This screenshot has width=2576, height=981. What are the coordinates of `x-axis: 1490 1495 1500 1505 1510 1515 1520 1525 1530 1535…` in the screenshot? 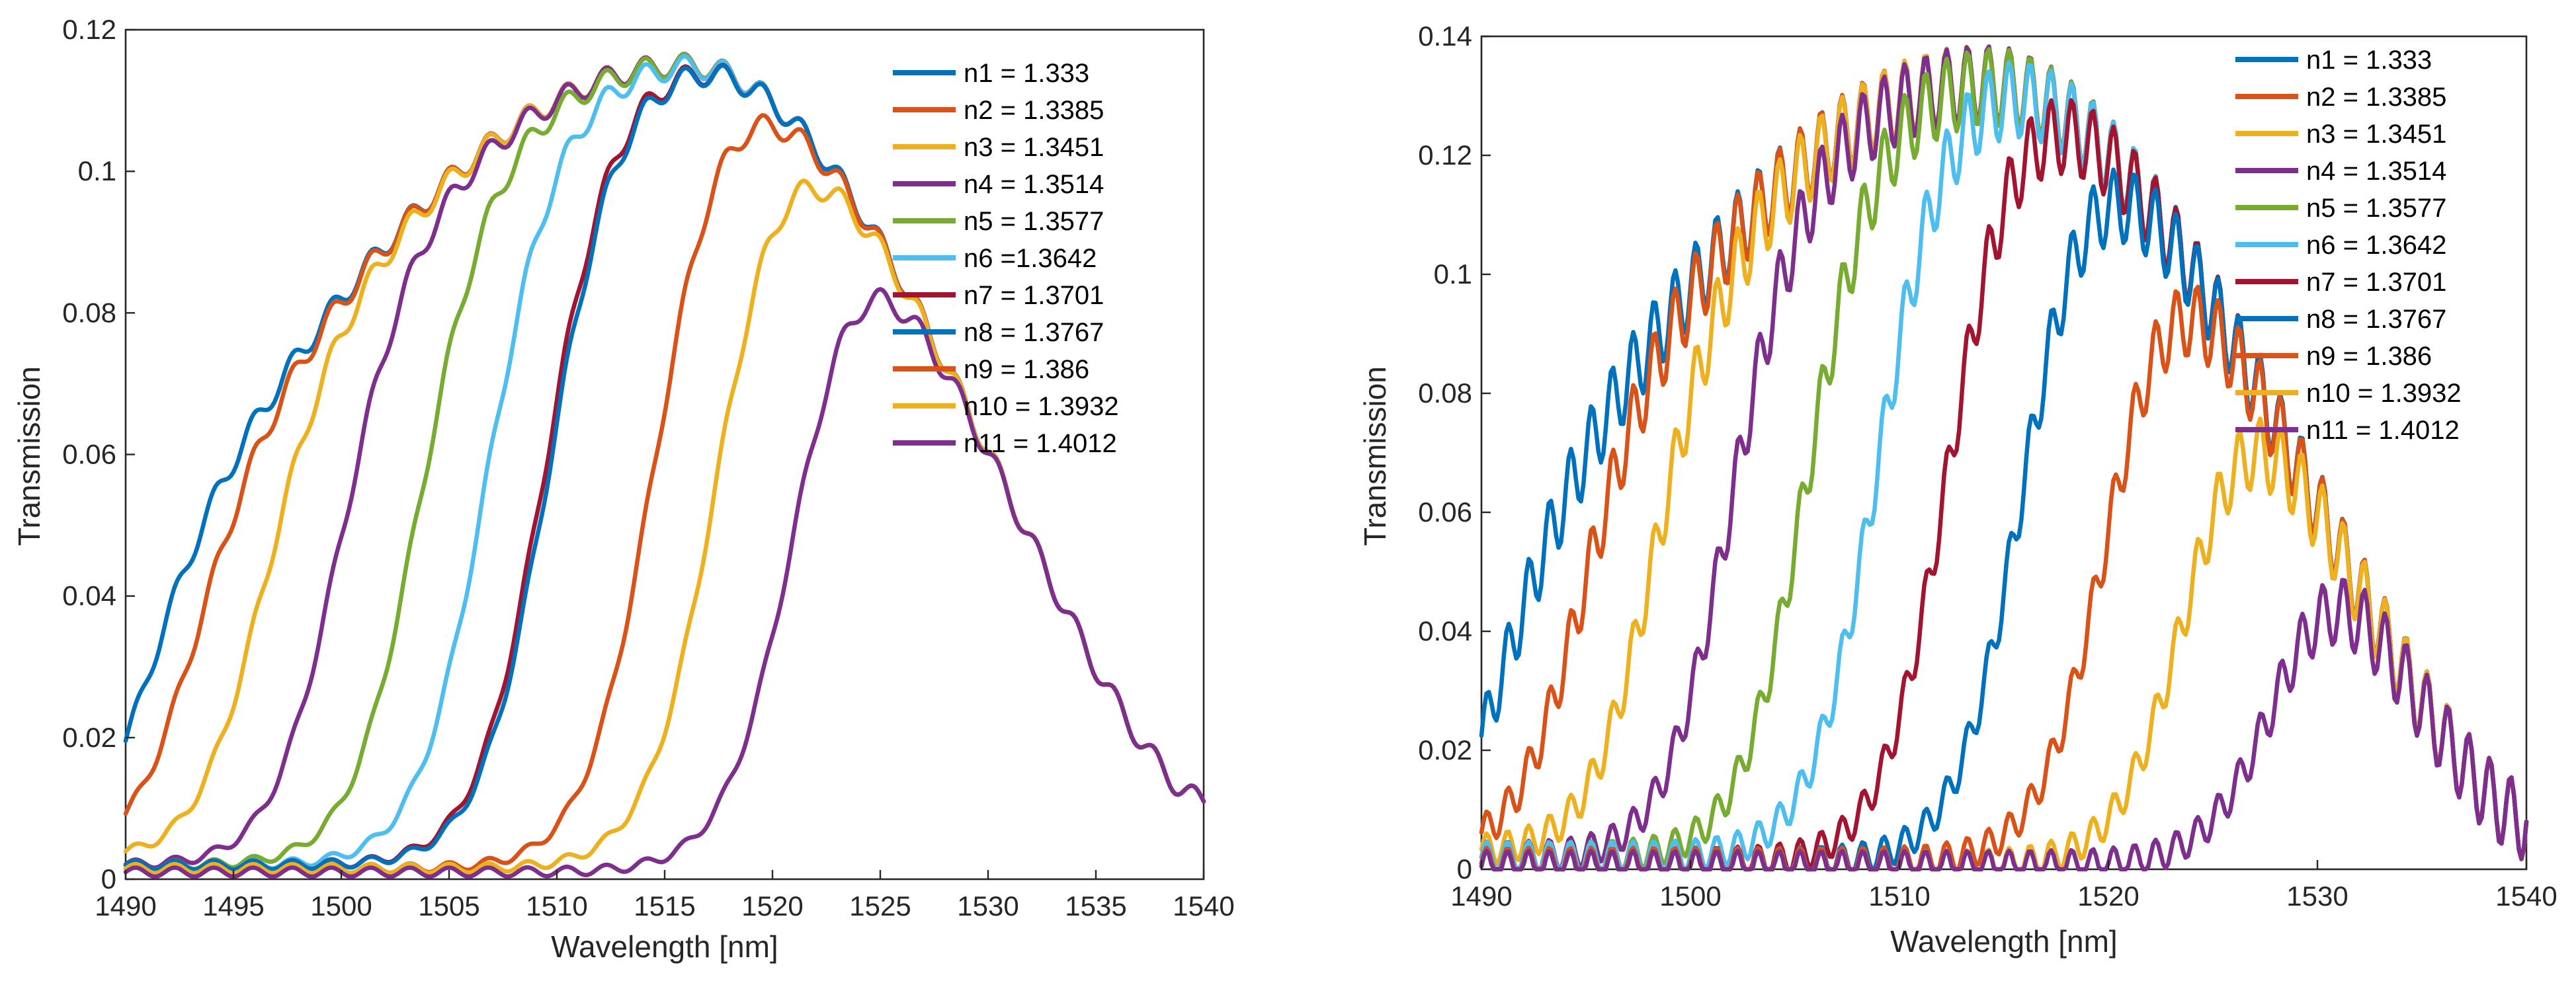 It's located at (665, 896).